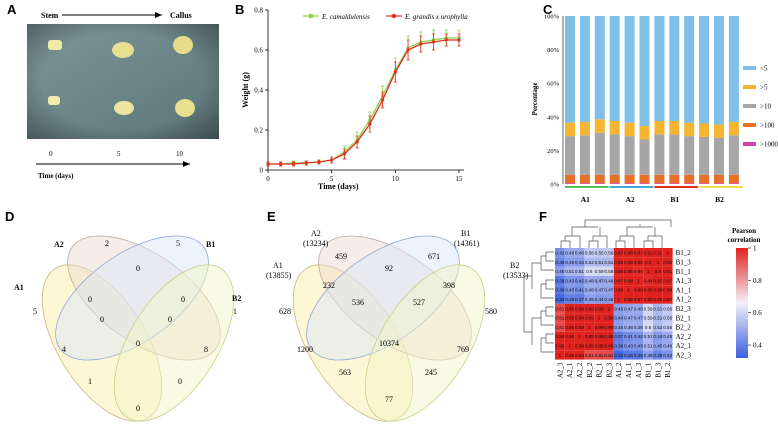 The width and height of the screenshot is (778, 429). Describe the element at coordinates (579, 308) in the screenshot. I see `heatmap-value: 0.88` at that location.